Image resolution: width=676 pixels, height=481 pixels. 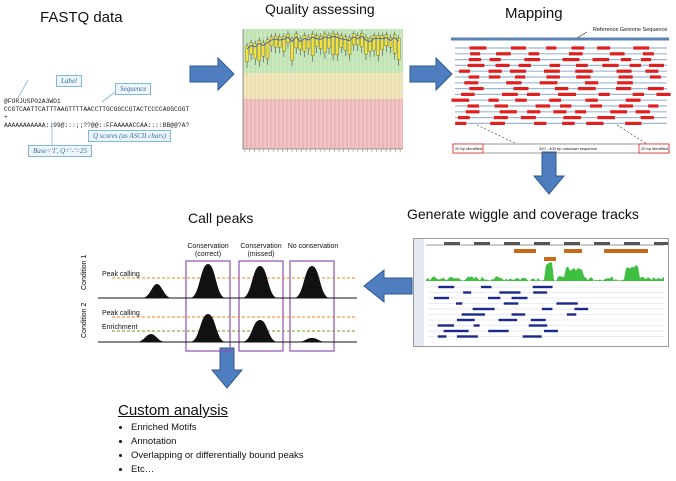 What do you see at coordinates (84, 320) in the screenshot?
I see `condition-2-label: Condition 2` at bounding box center [84, 320].